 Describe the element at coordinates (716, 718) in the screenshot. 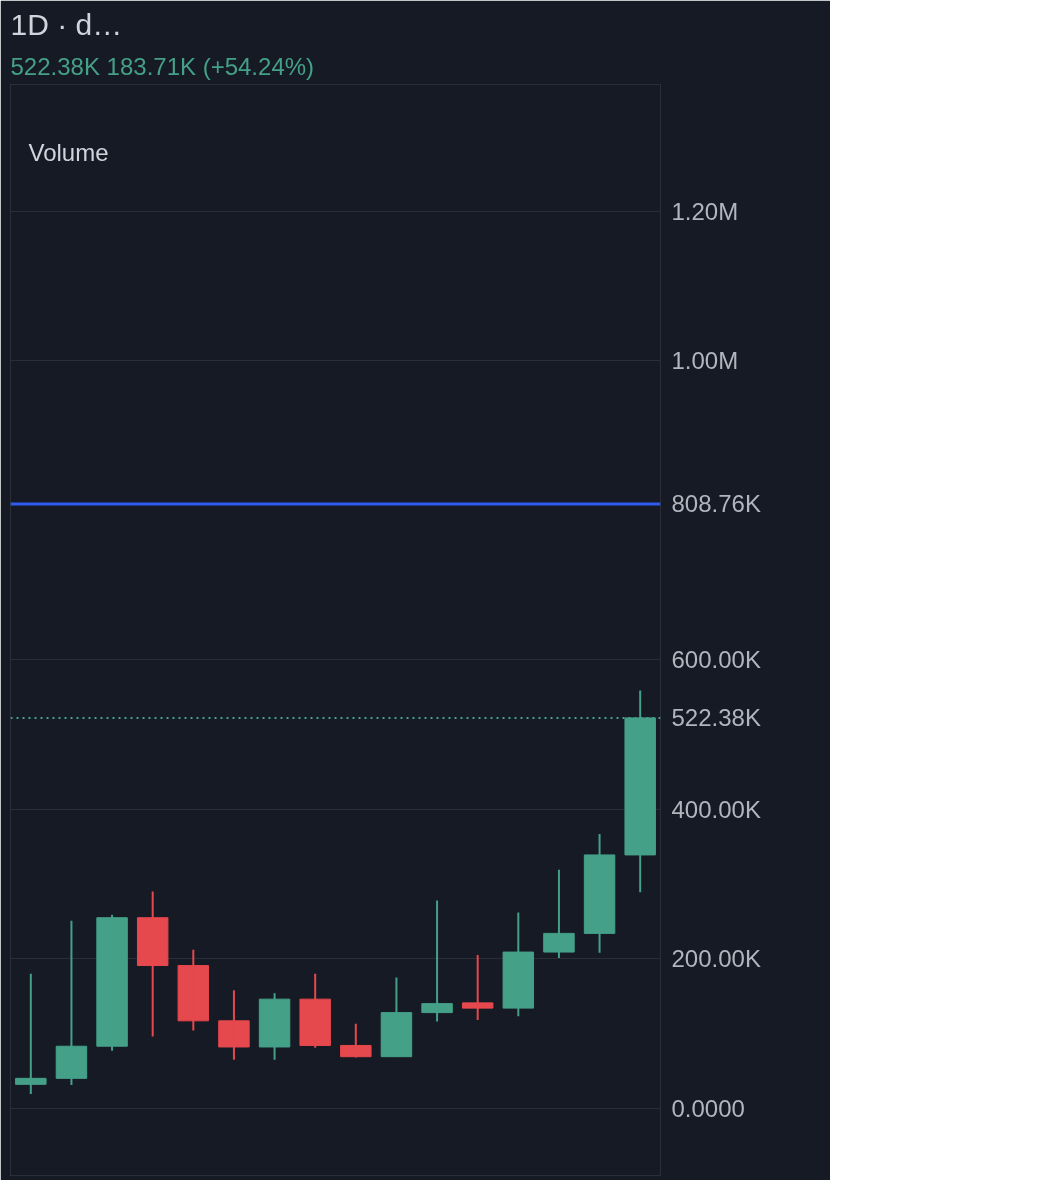

I see `ref-line-label: 522.38K` at that location.